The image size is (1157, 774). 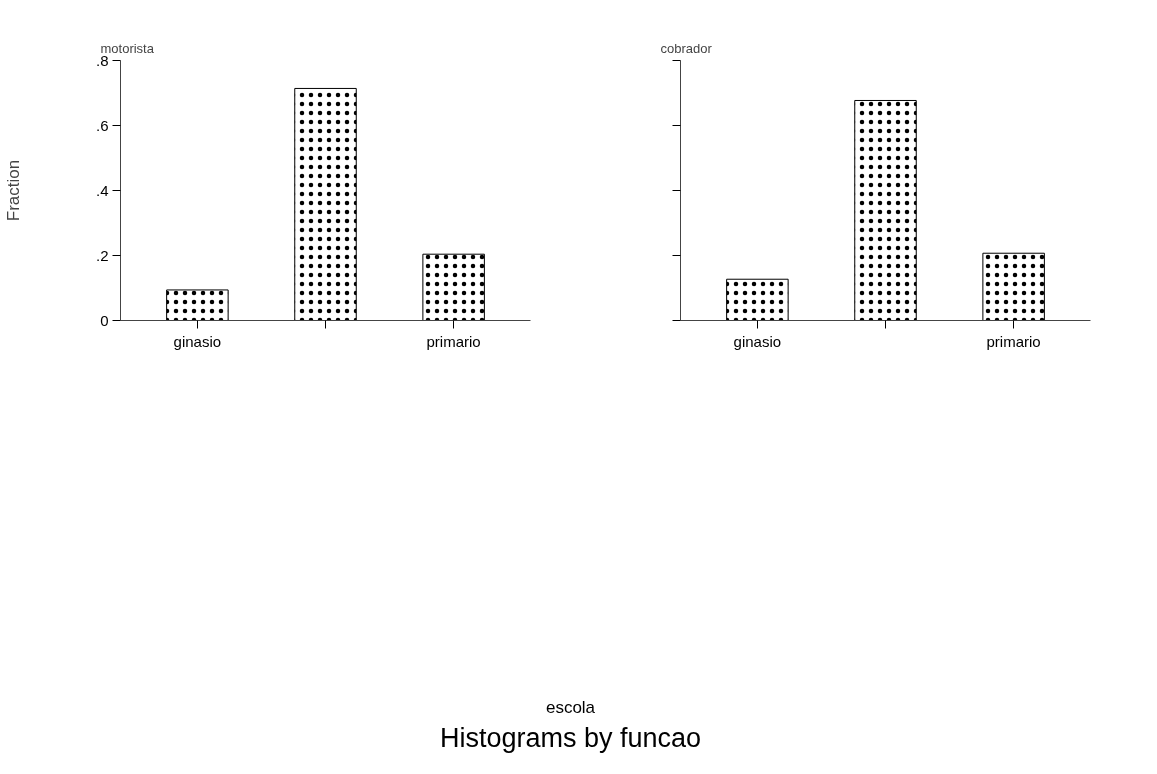 I want to click on y-tick-label: .4, so click(x=102, y=190).